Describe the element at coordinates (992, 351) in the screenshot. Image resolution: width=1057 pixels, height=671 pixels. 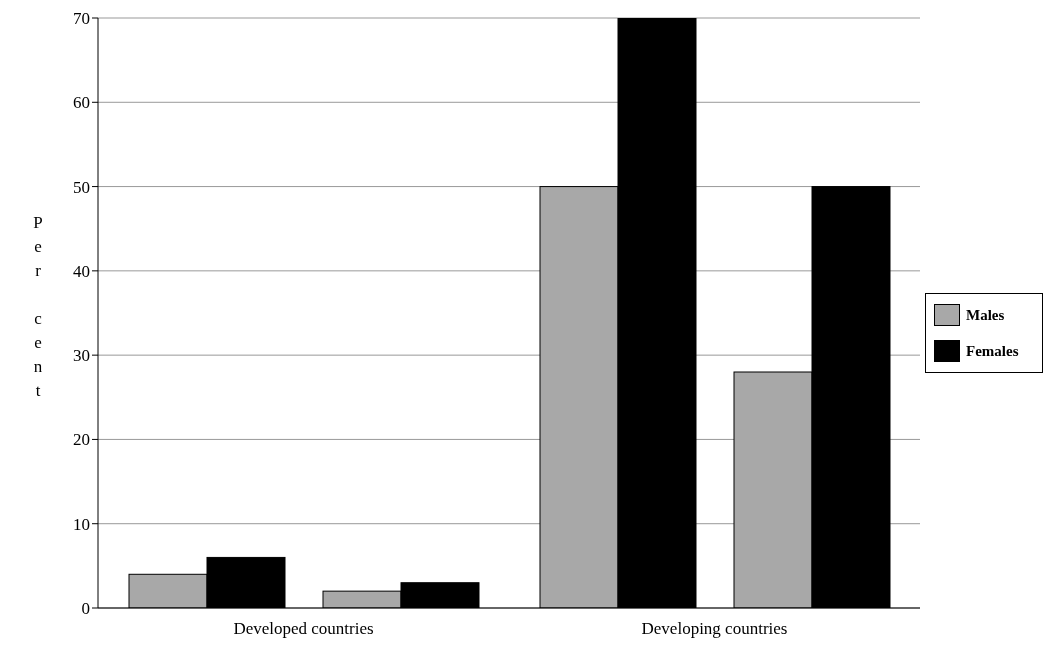
I see `legend-label: Females` at that location.